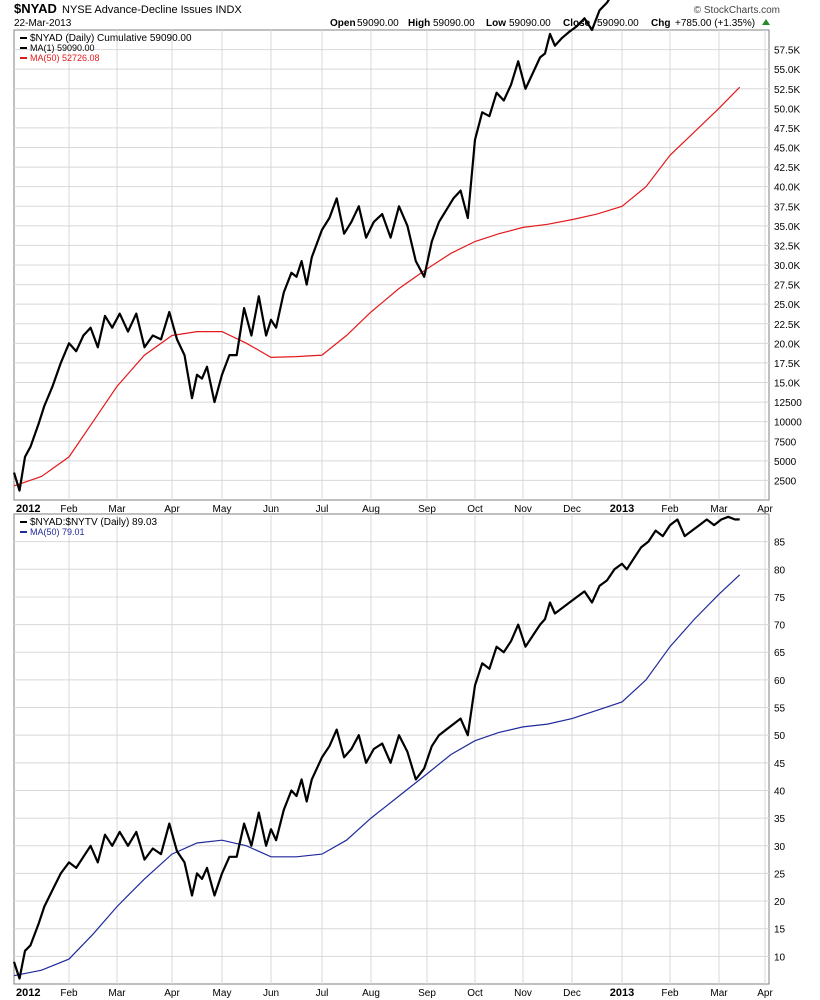  I want to click on bottom-x-tick-14: Mar, so click(719, 993).